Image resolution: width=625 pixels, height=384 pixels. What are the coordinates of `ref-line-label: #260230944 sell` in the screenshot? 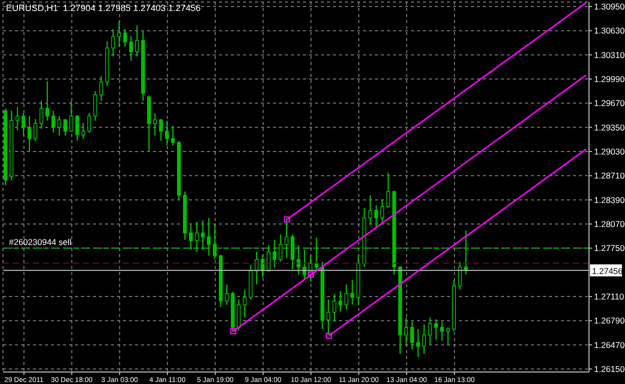 It's located at (40, 242).